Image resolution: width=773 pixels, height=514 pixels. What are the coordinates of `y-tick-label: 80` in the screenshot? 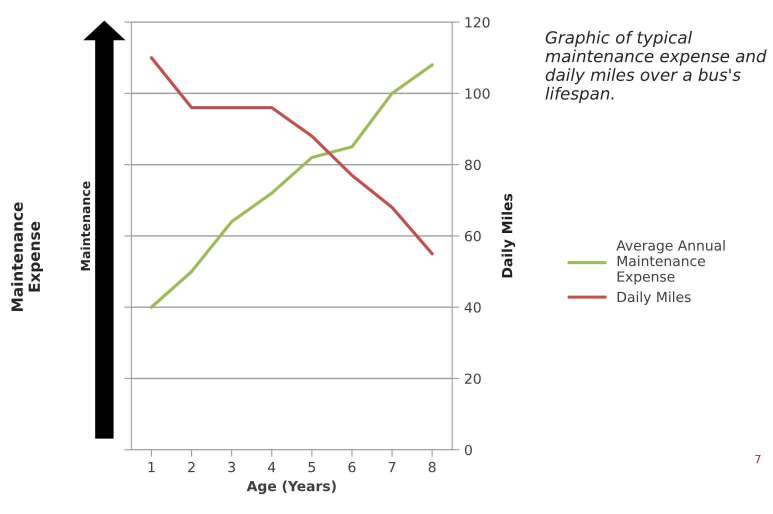 It's located at (472, 165).